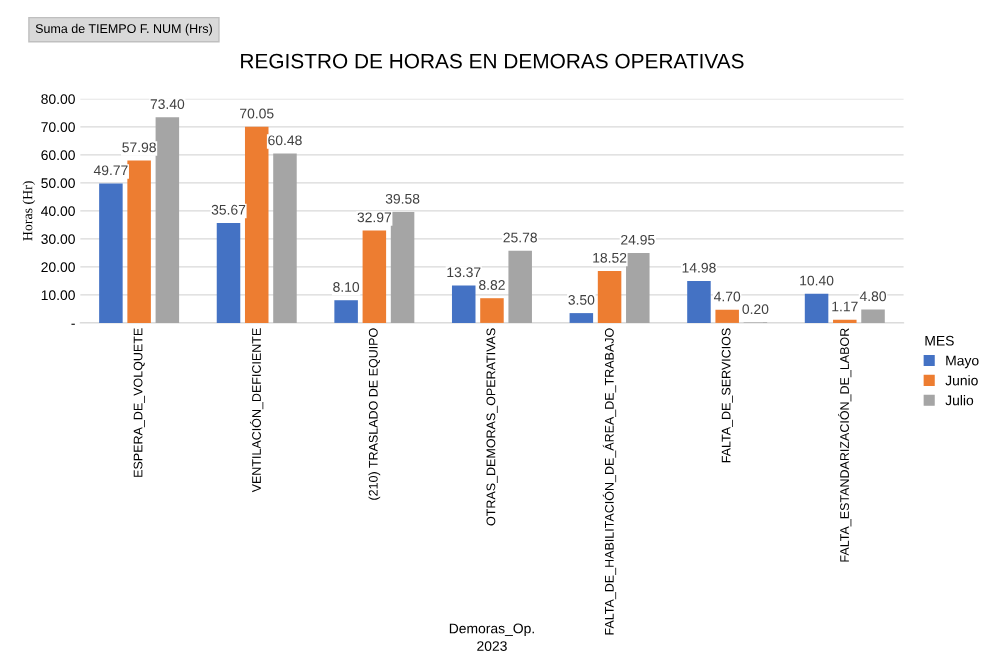  What do you see at coordinates (29, 211) in the screenshot?
I see `y-axis-title: Horas (Hr)` at bounding box center [29, 211].